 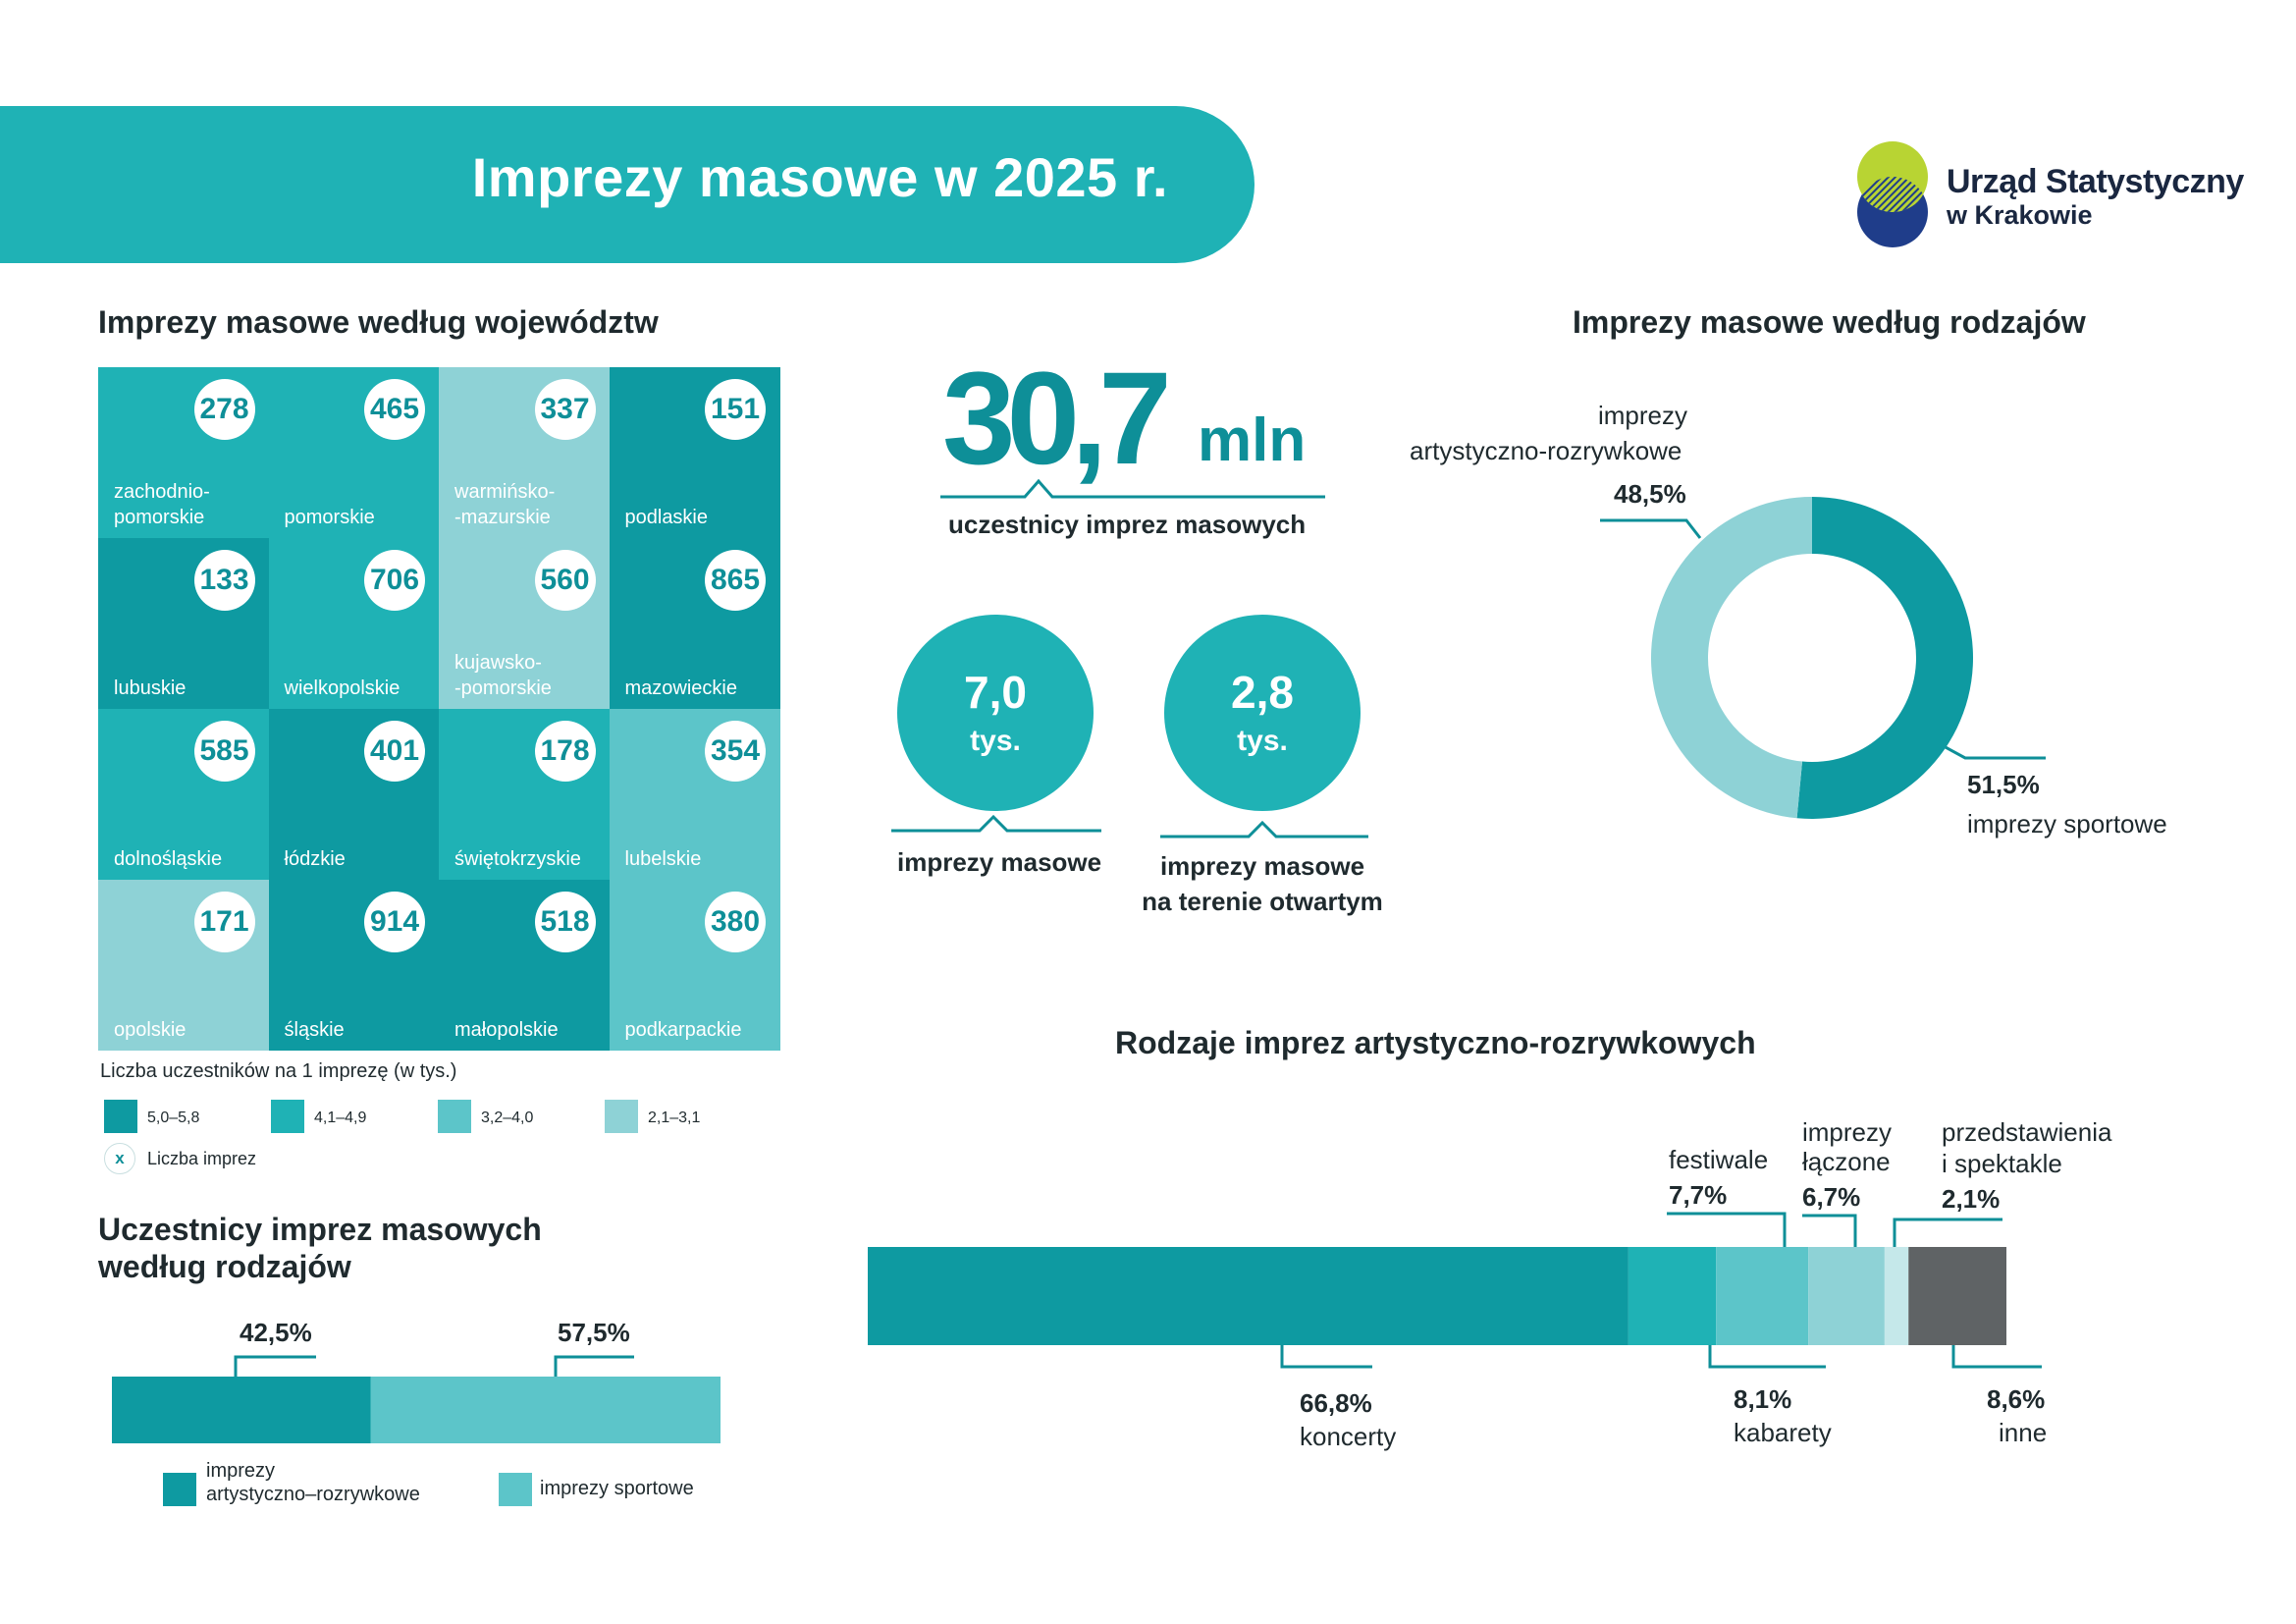 What do you see at coordinates (594, 1366) in the screenshot?
I see `leader-participants-sport` at bounding box center [594, 1366].